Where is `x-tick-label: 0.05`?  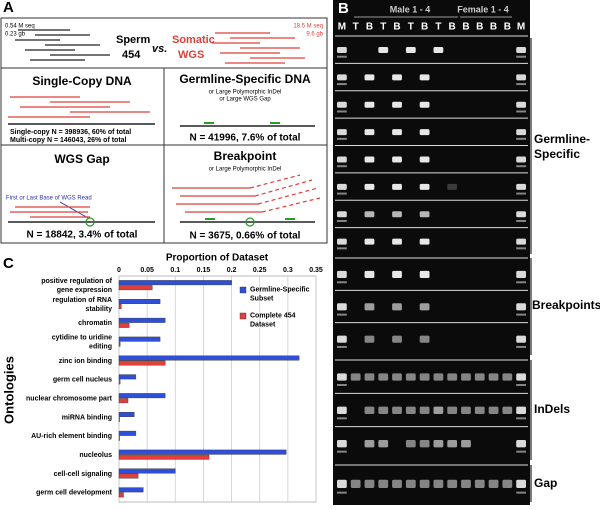
x-tick-label: 0.05 is located at coordinates (147, 270).